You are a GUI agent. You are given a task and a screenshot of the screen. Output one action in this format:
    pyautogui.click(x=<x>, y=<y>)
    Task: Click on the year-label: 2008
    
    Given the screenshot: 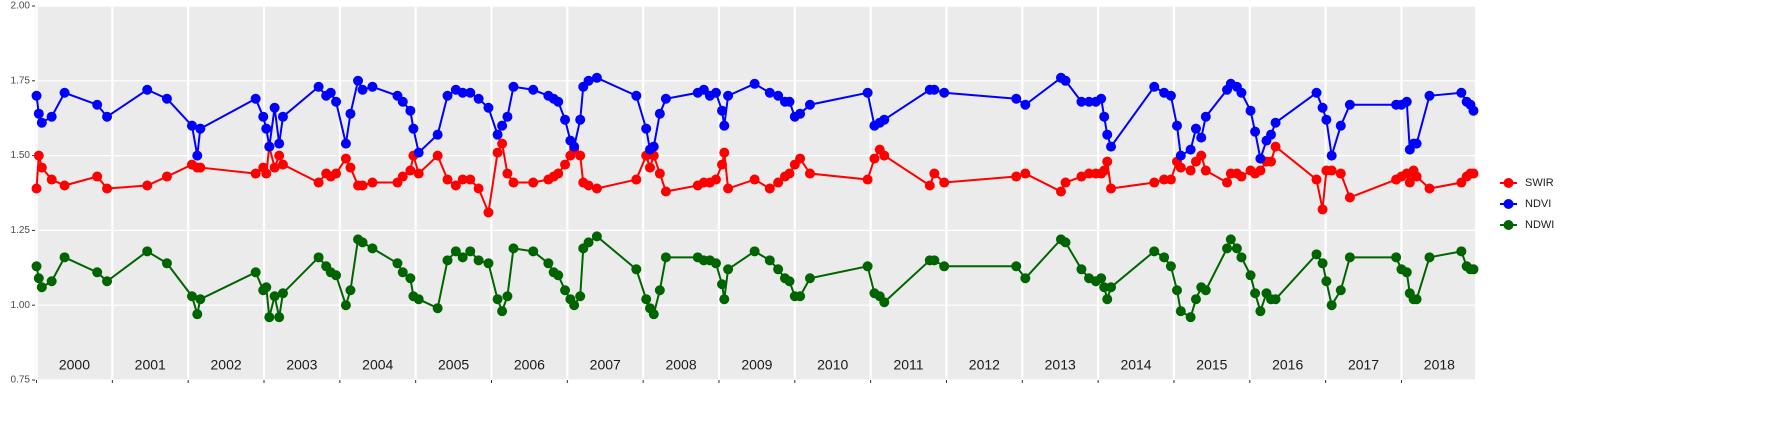 What is the action you would take?
    pyautogui.click(x=680, y=365)
    